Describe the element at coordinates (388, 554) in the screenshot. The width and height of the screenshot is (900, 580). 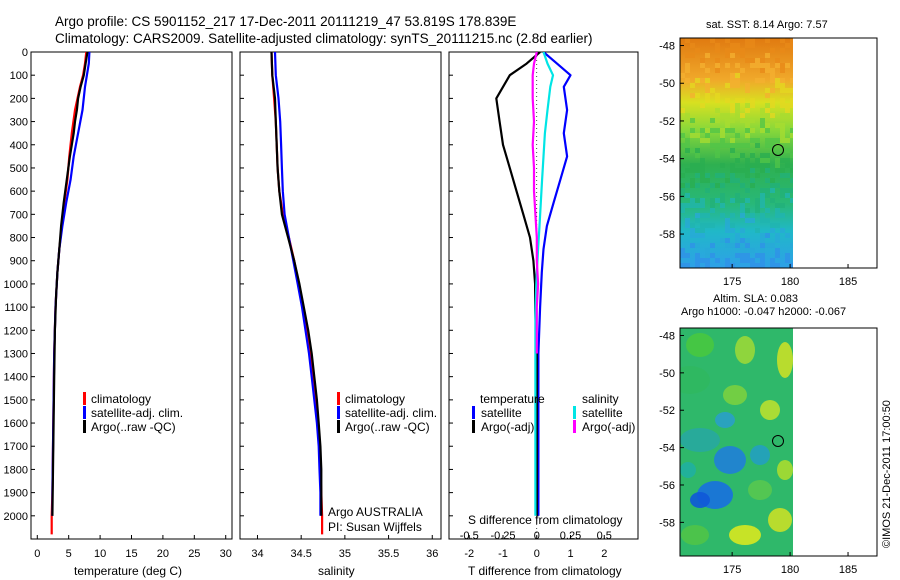
I see `x-tick-label: 35.5` at that location.